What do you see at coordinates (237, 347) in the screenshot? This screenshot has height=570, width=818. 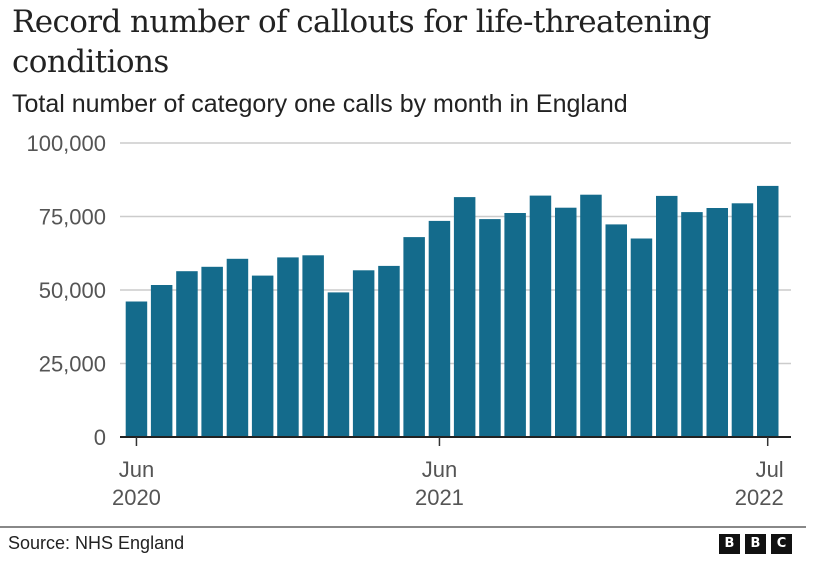 I see `bar: Oct 2020: 60600` at bounding box center [237, 347].